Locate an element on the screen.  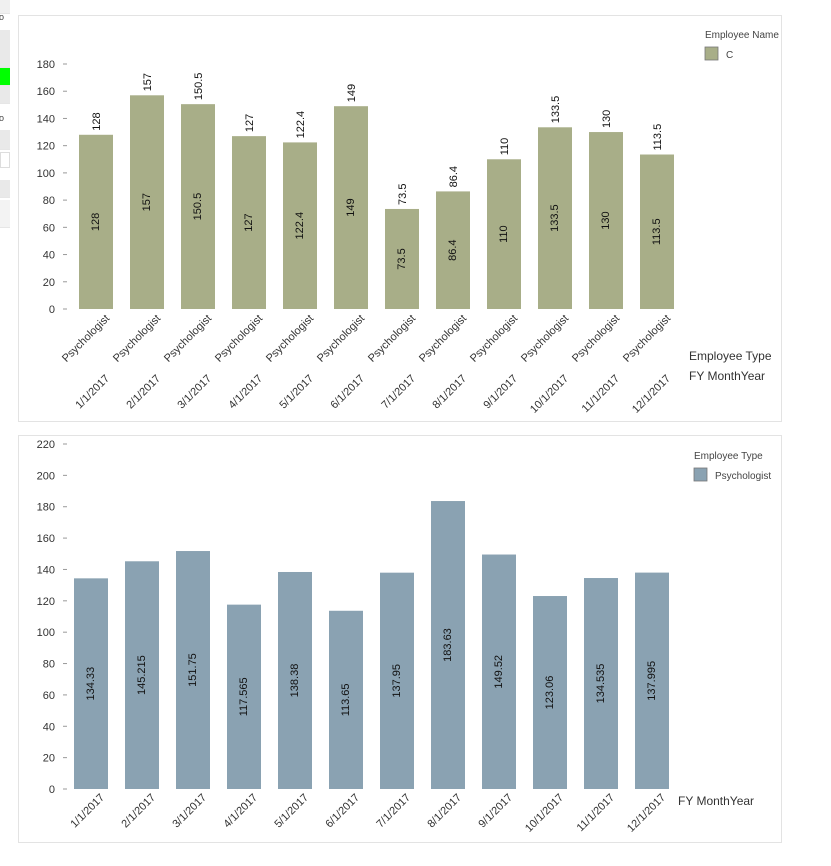
bar-value-label: 157 is located at coordinates (147, 202).